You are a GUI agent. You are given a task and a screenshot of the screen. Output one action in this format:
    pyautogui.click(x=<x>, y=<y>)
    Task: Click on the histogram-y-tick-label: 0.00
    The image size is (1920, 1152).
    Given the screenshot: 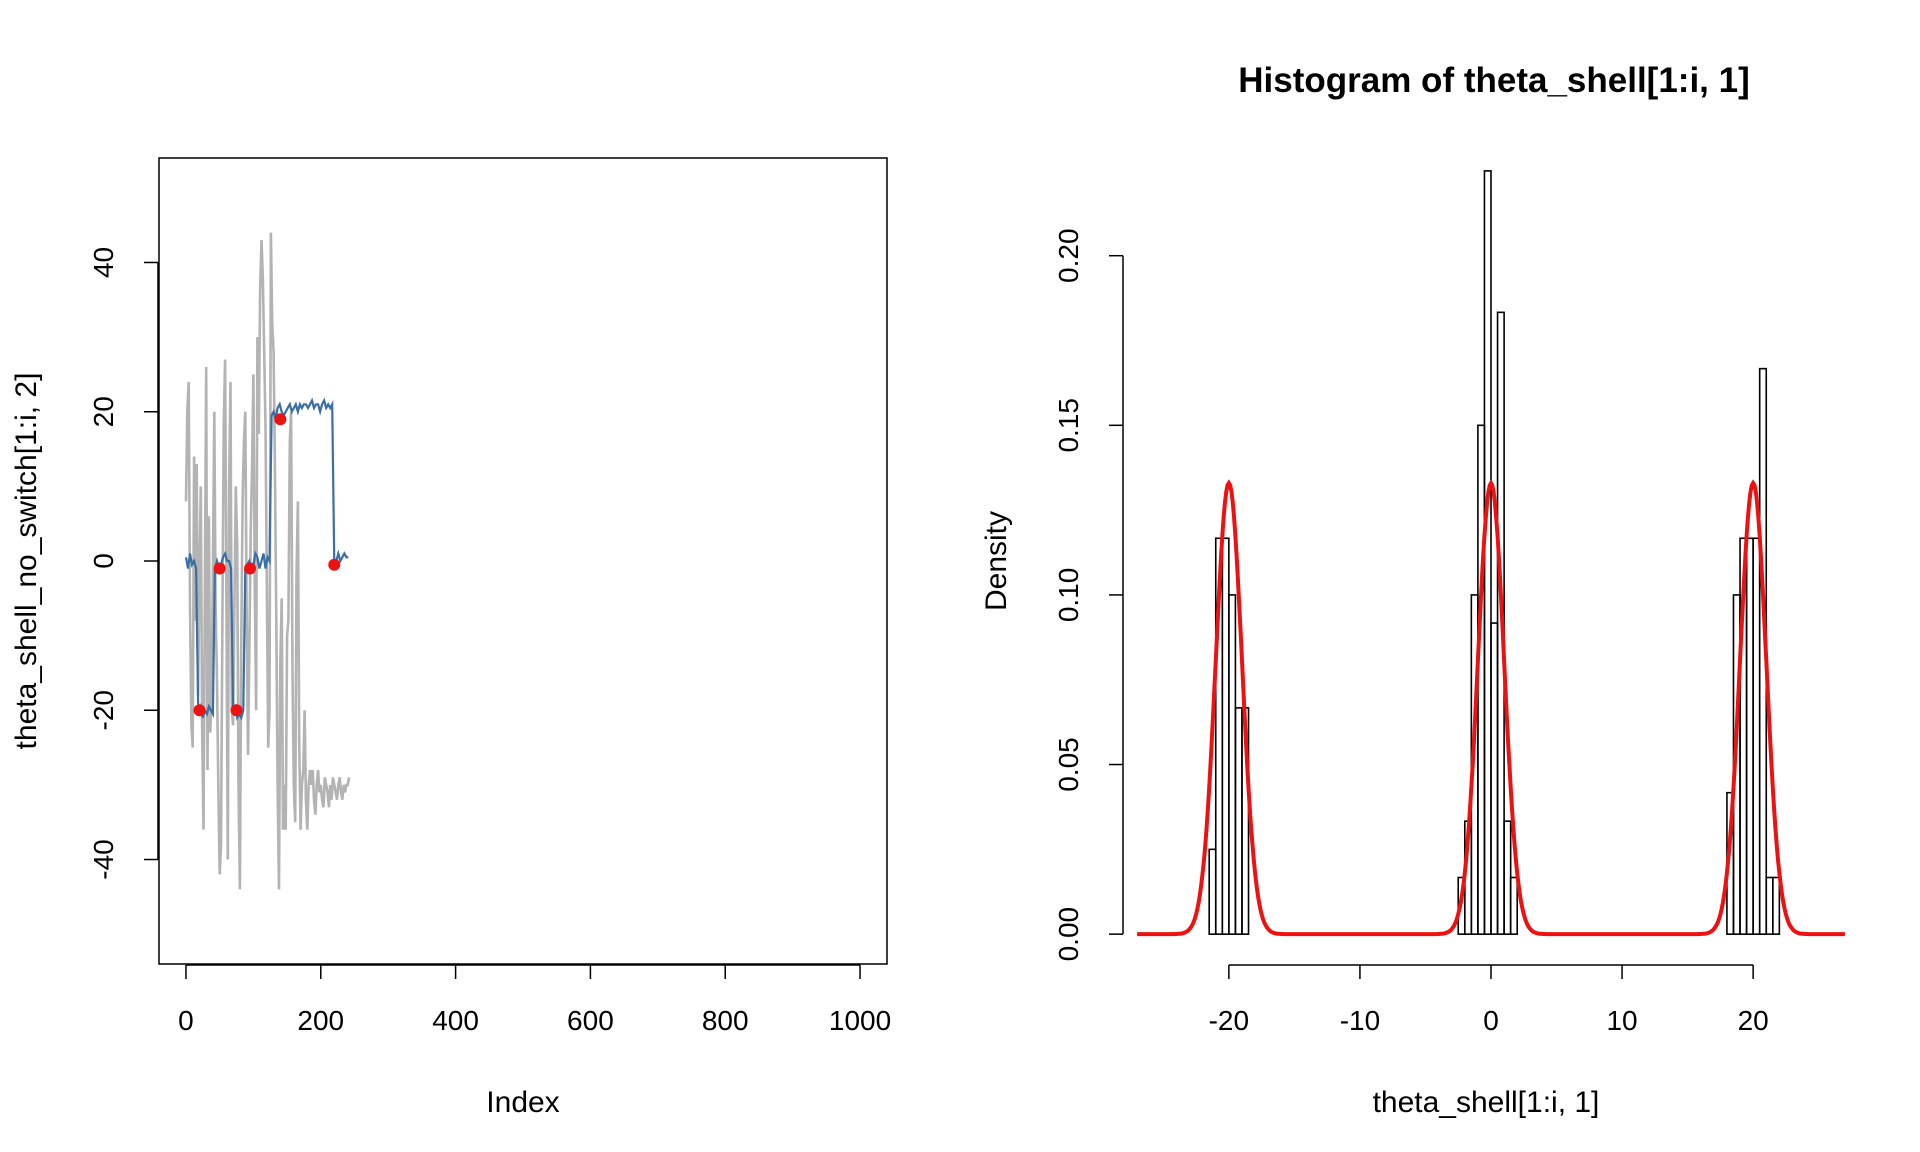 What is the action you would take?
    pyautogui.click(x=1068, y=934)
    